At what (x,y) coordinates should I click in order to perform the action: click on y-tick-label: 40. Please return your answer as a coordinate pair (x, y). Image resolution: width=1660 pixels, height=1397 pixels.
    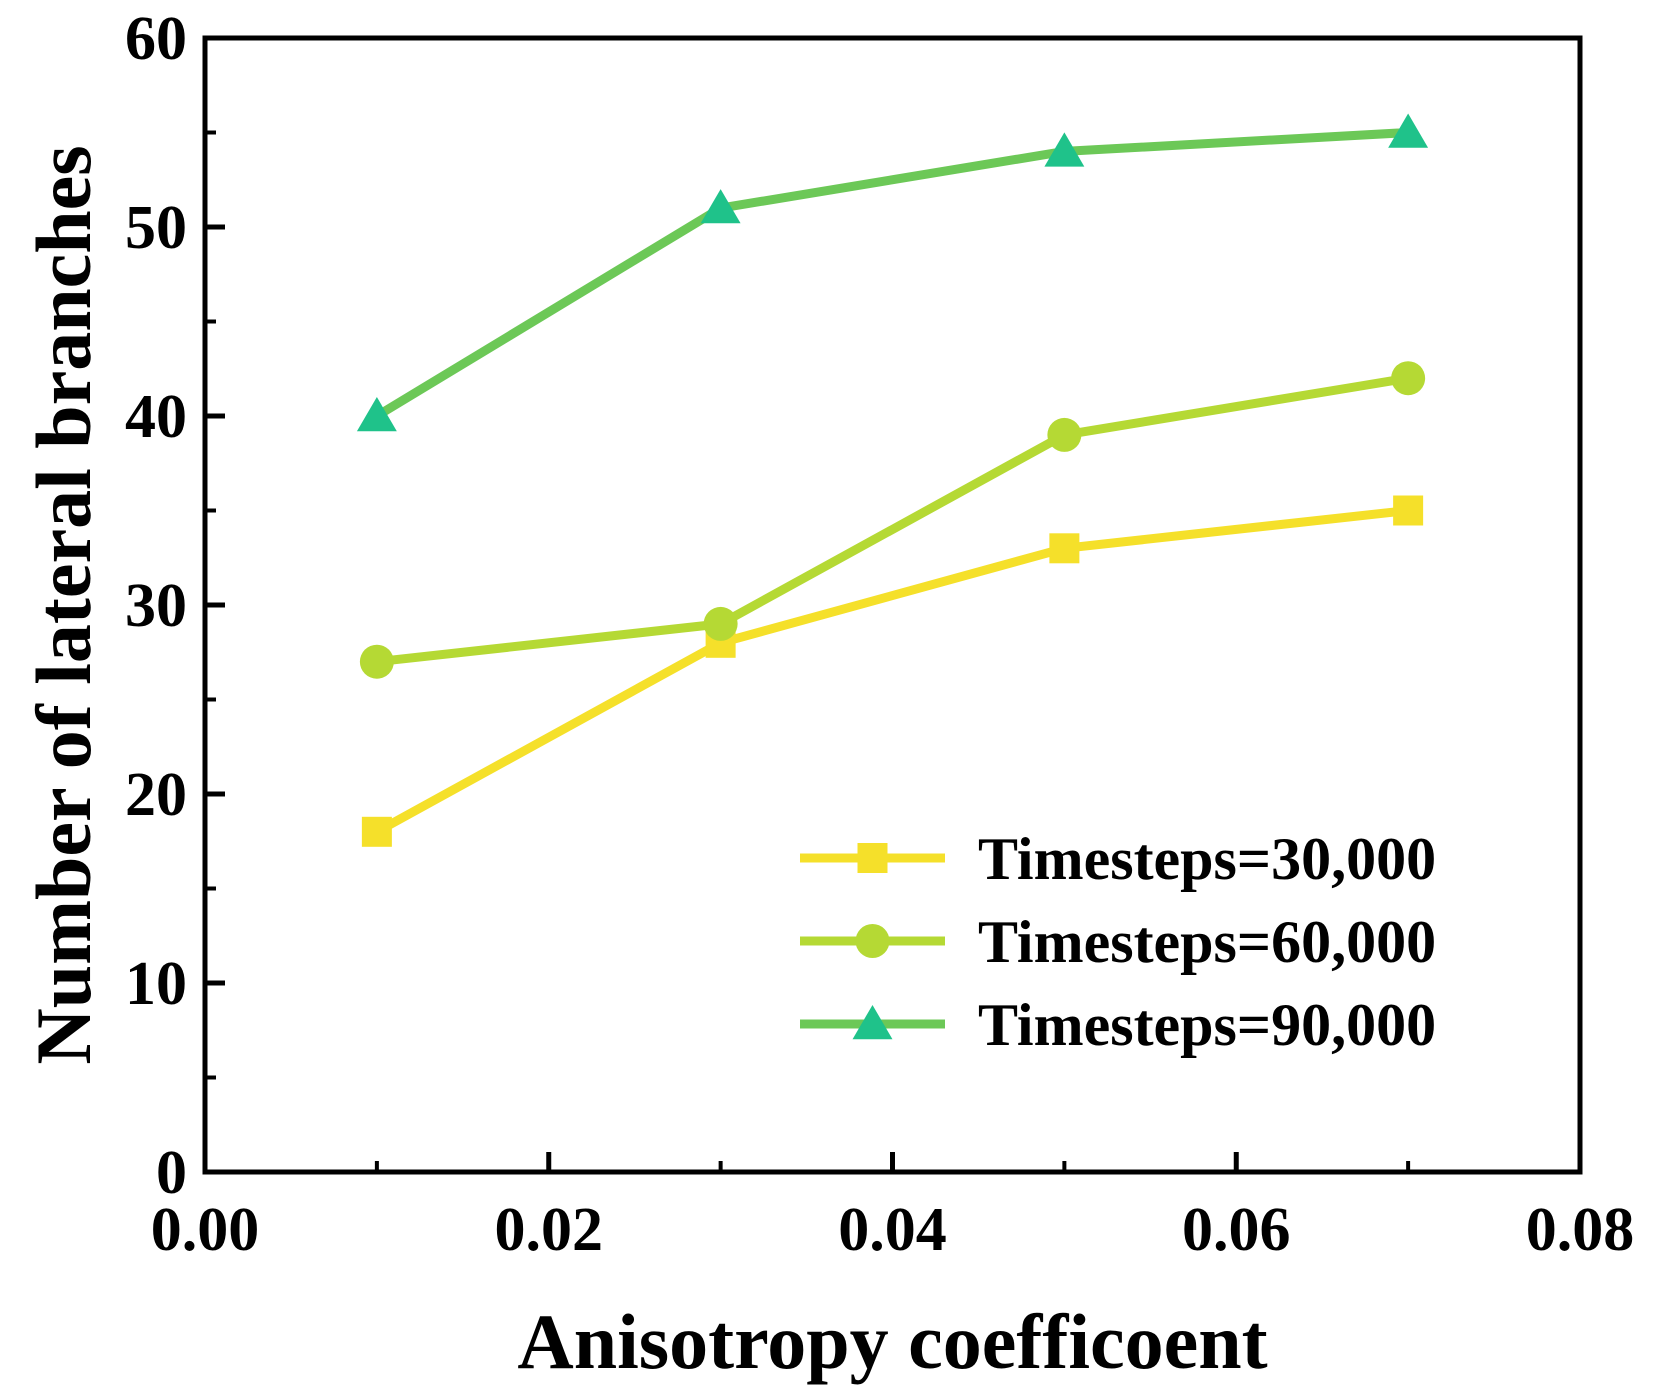
    Looking at the image, I should click on (156, 417).